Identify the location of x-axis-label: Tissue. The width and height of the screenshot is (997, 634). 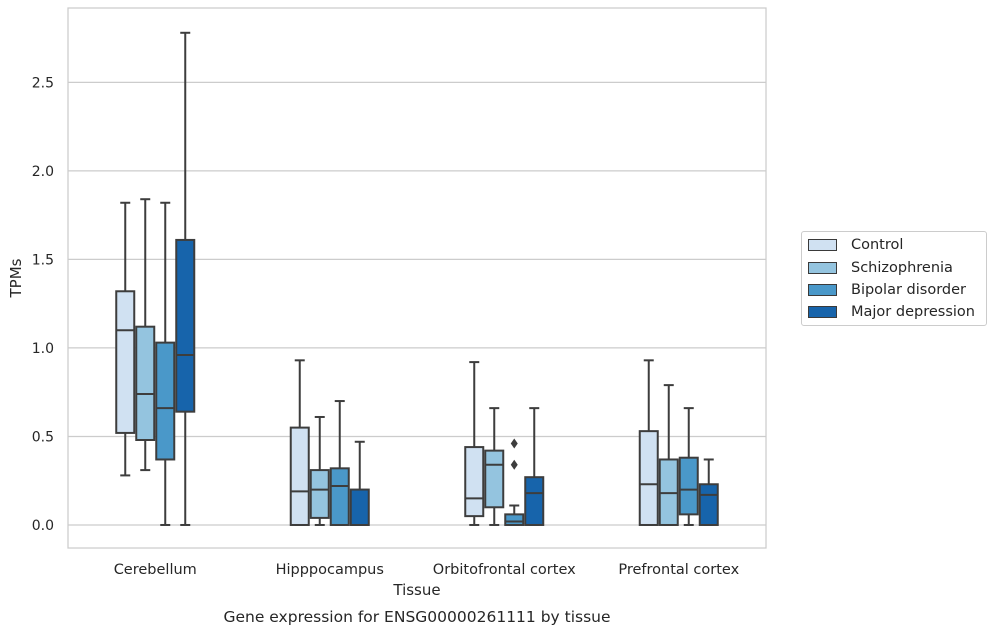
(416, 590).